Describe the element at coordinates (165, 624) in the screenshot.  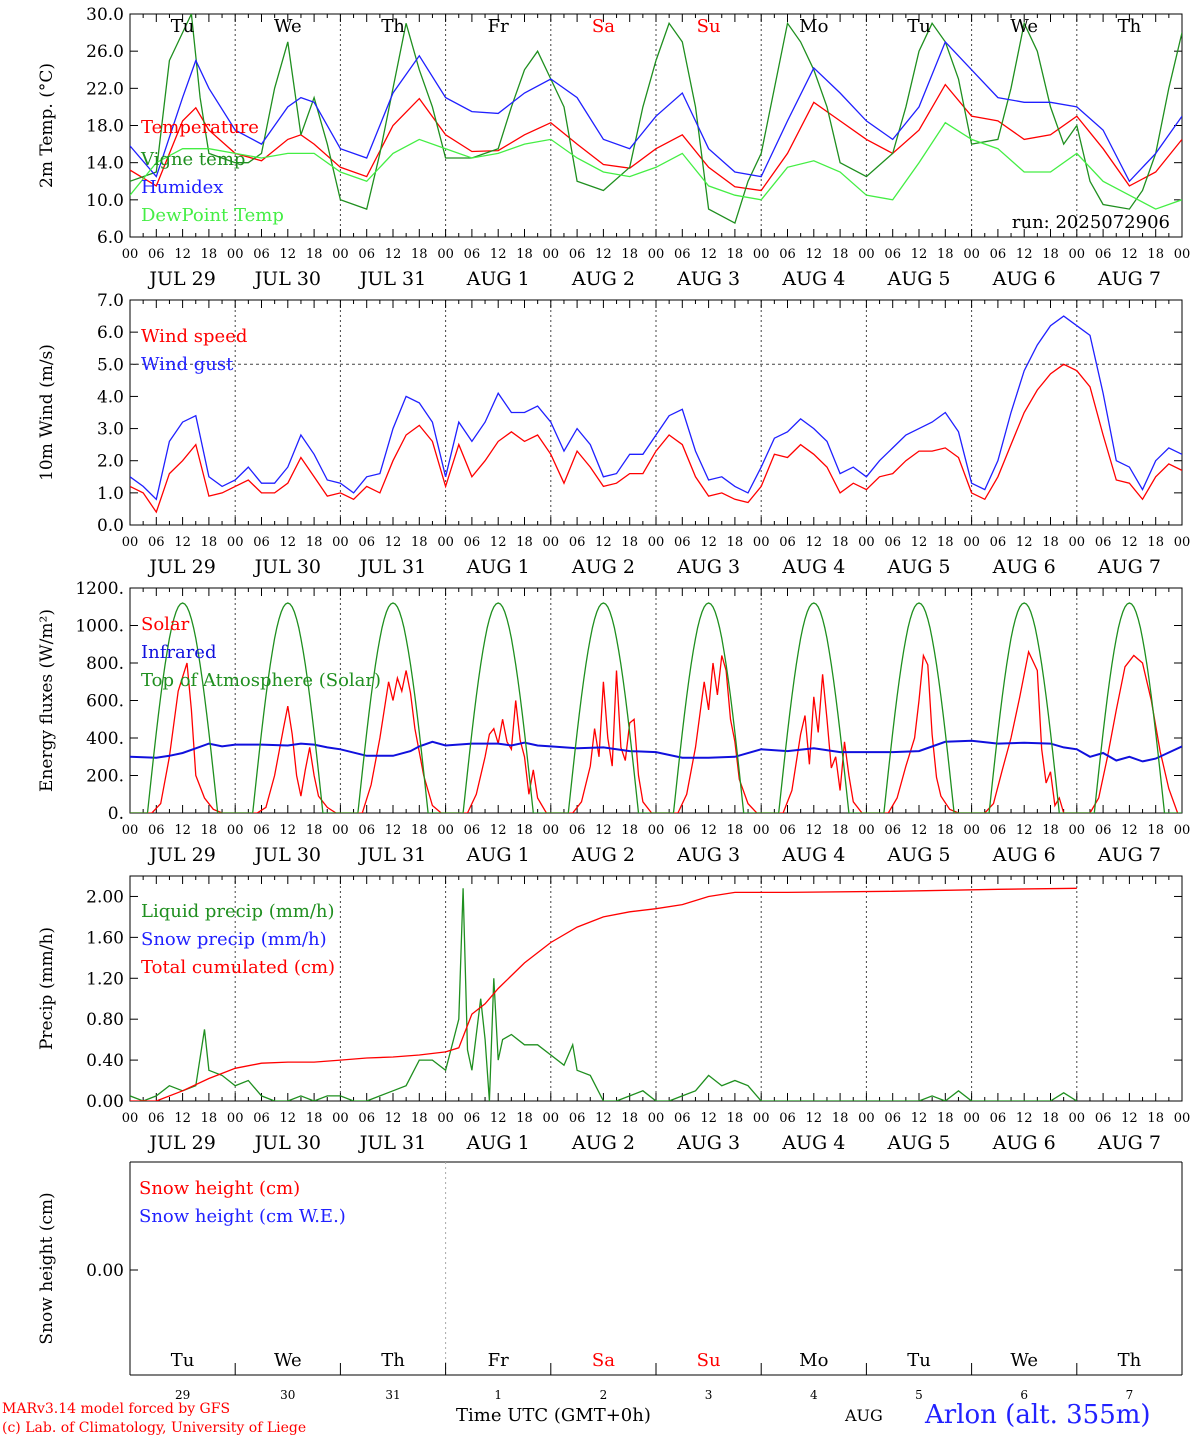
I see `legend-entry: Solar` at that location.